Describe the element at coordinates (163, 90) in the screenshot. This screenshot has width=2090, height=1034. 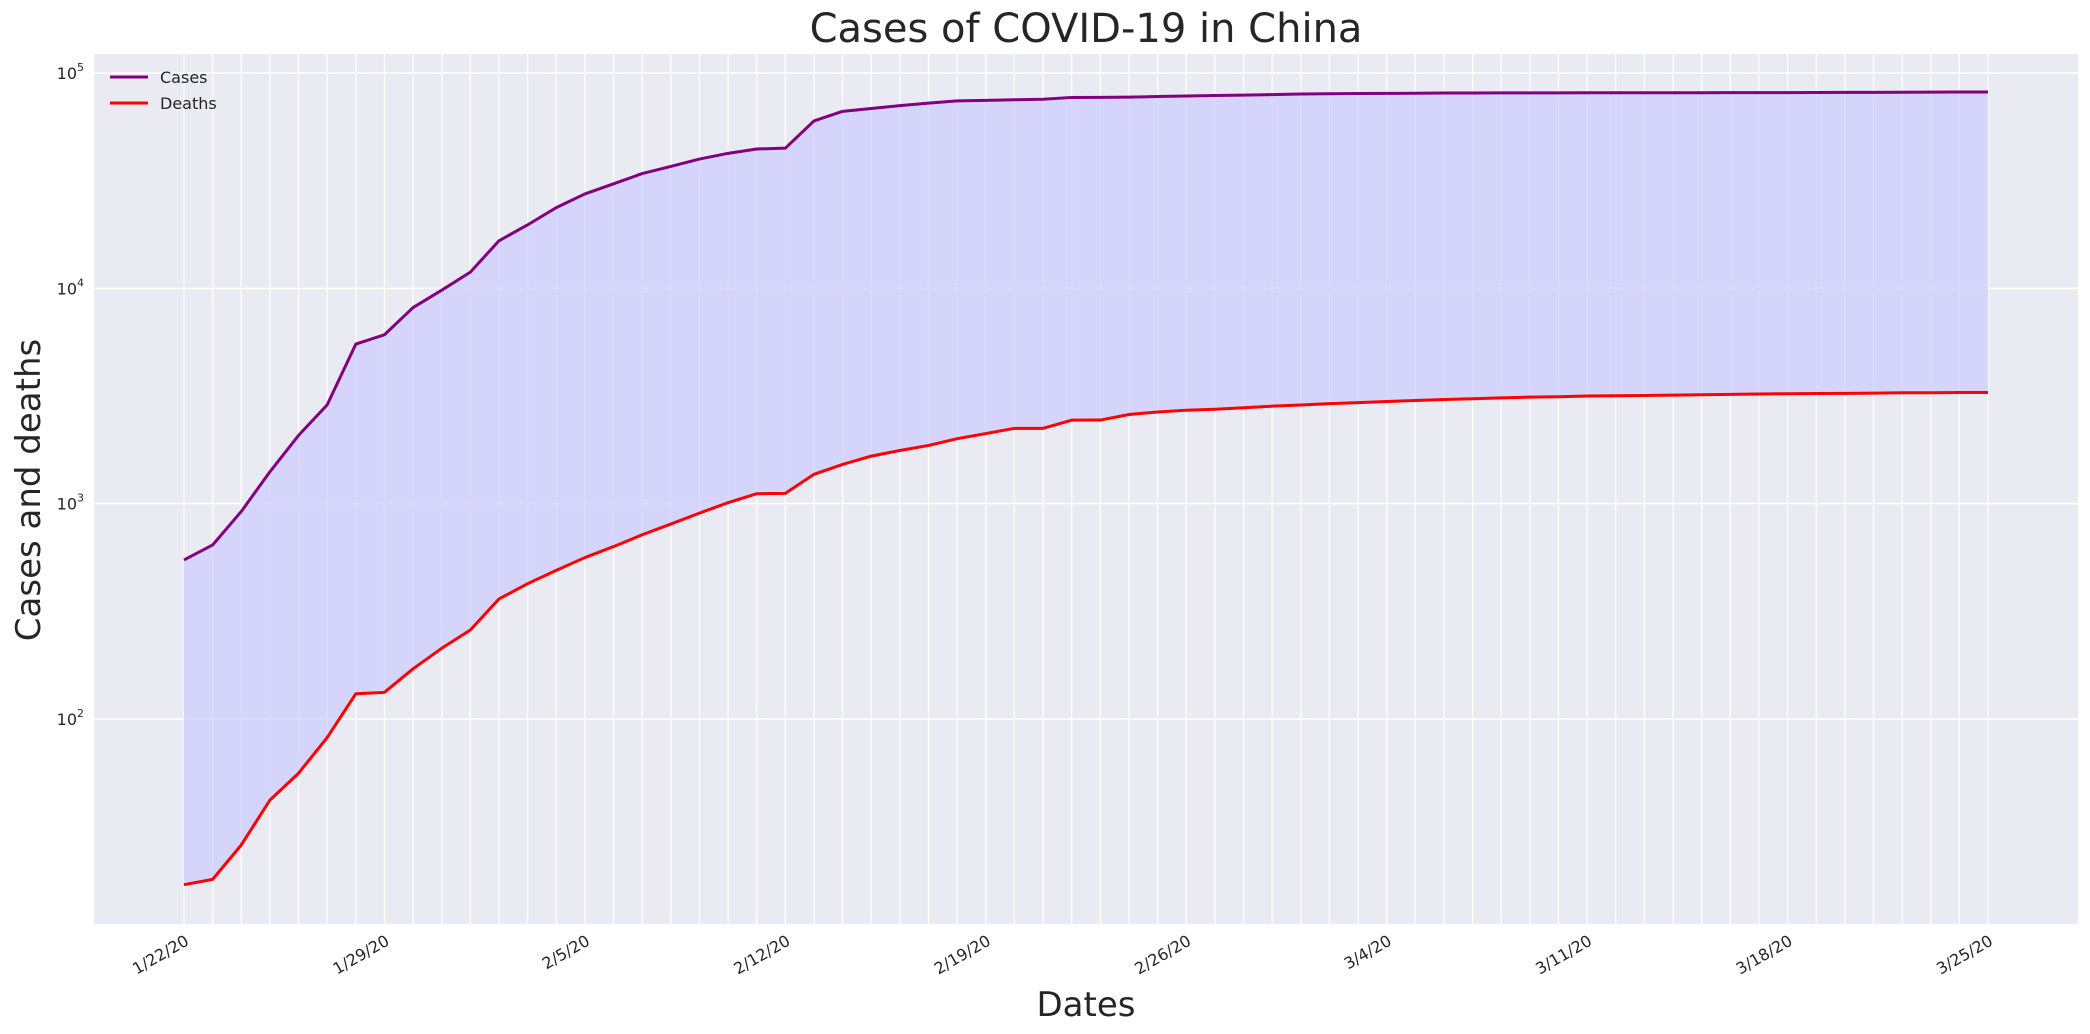
I see `legend: Cases Deaths` at that location.